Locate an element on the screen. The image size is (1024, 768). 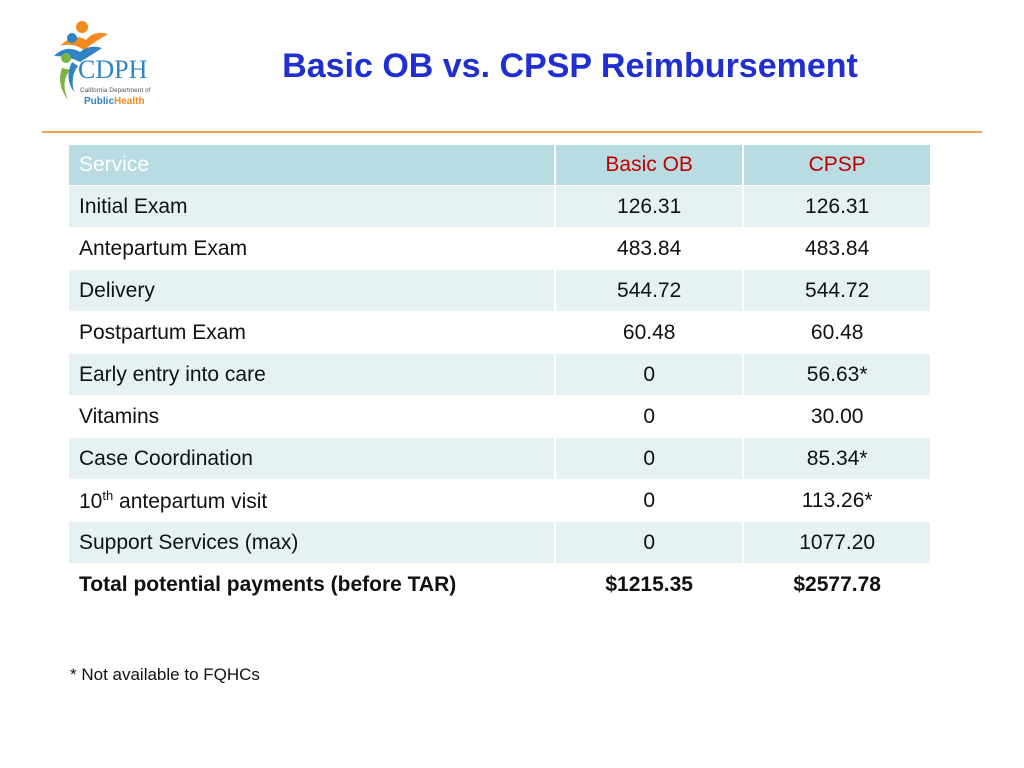
cell-cpsp: 483.84 is located at coordinates (836, 248).